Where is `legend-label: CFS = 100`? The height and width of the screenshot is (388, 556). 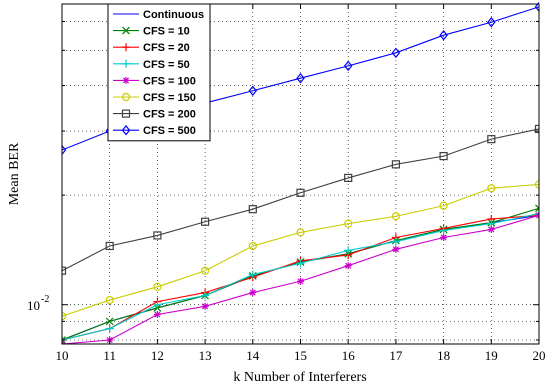 legend-label: CFS = 100 is located at coordinates (169, 81).